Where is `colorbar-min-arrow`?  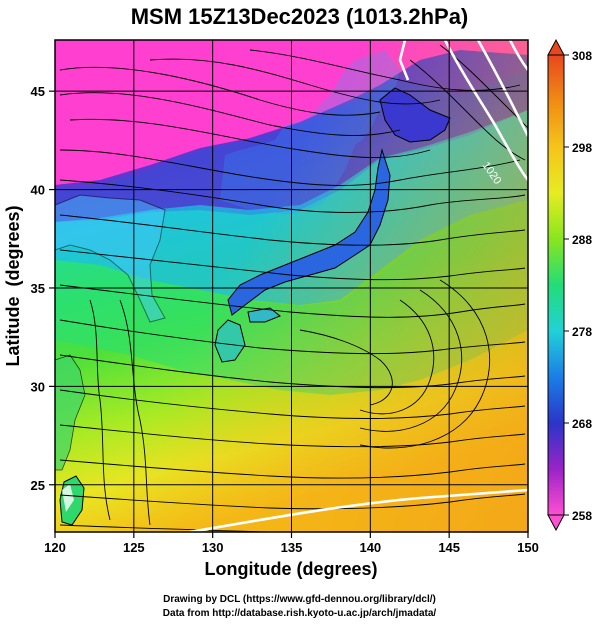 colorbar-min-arrow is located at coordinates (556, 523).